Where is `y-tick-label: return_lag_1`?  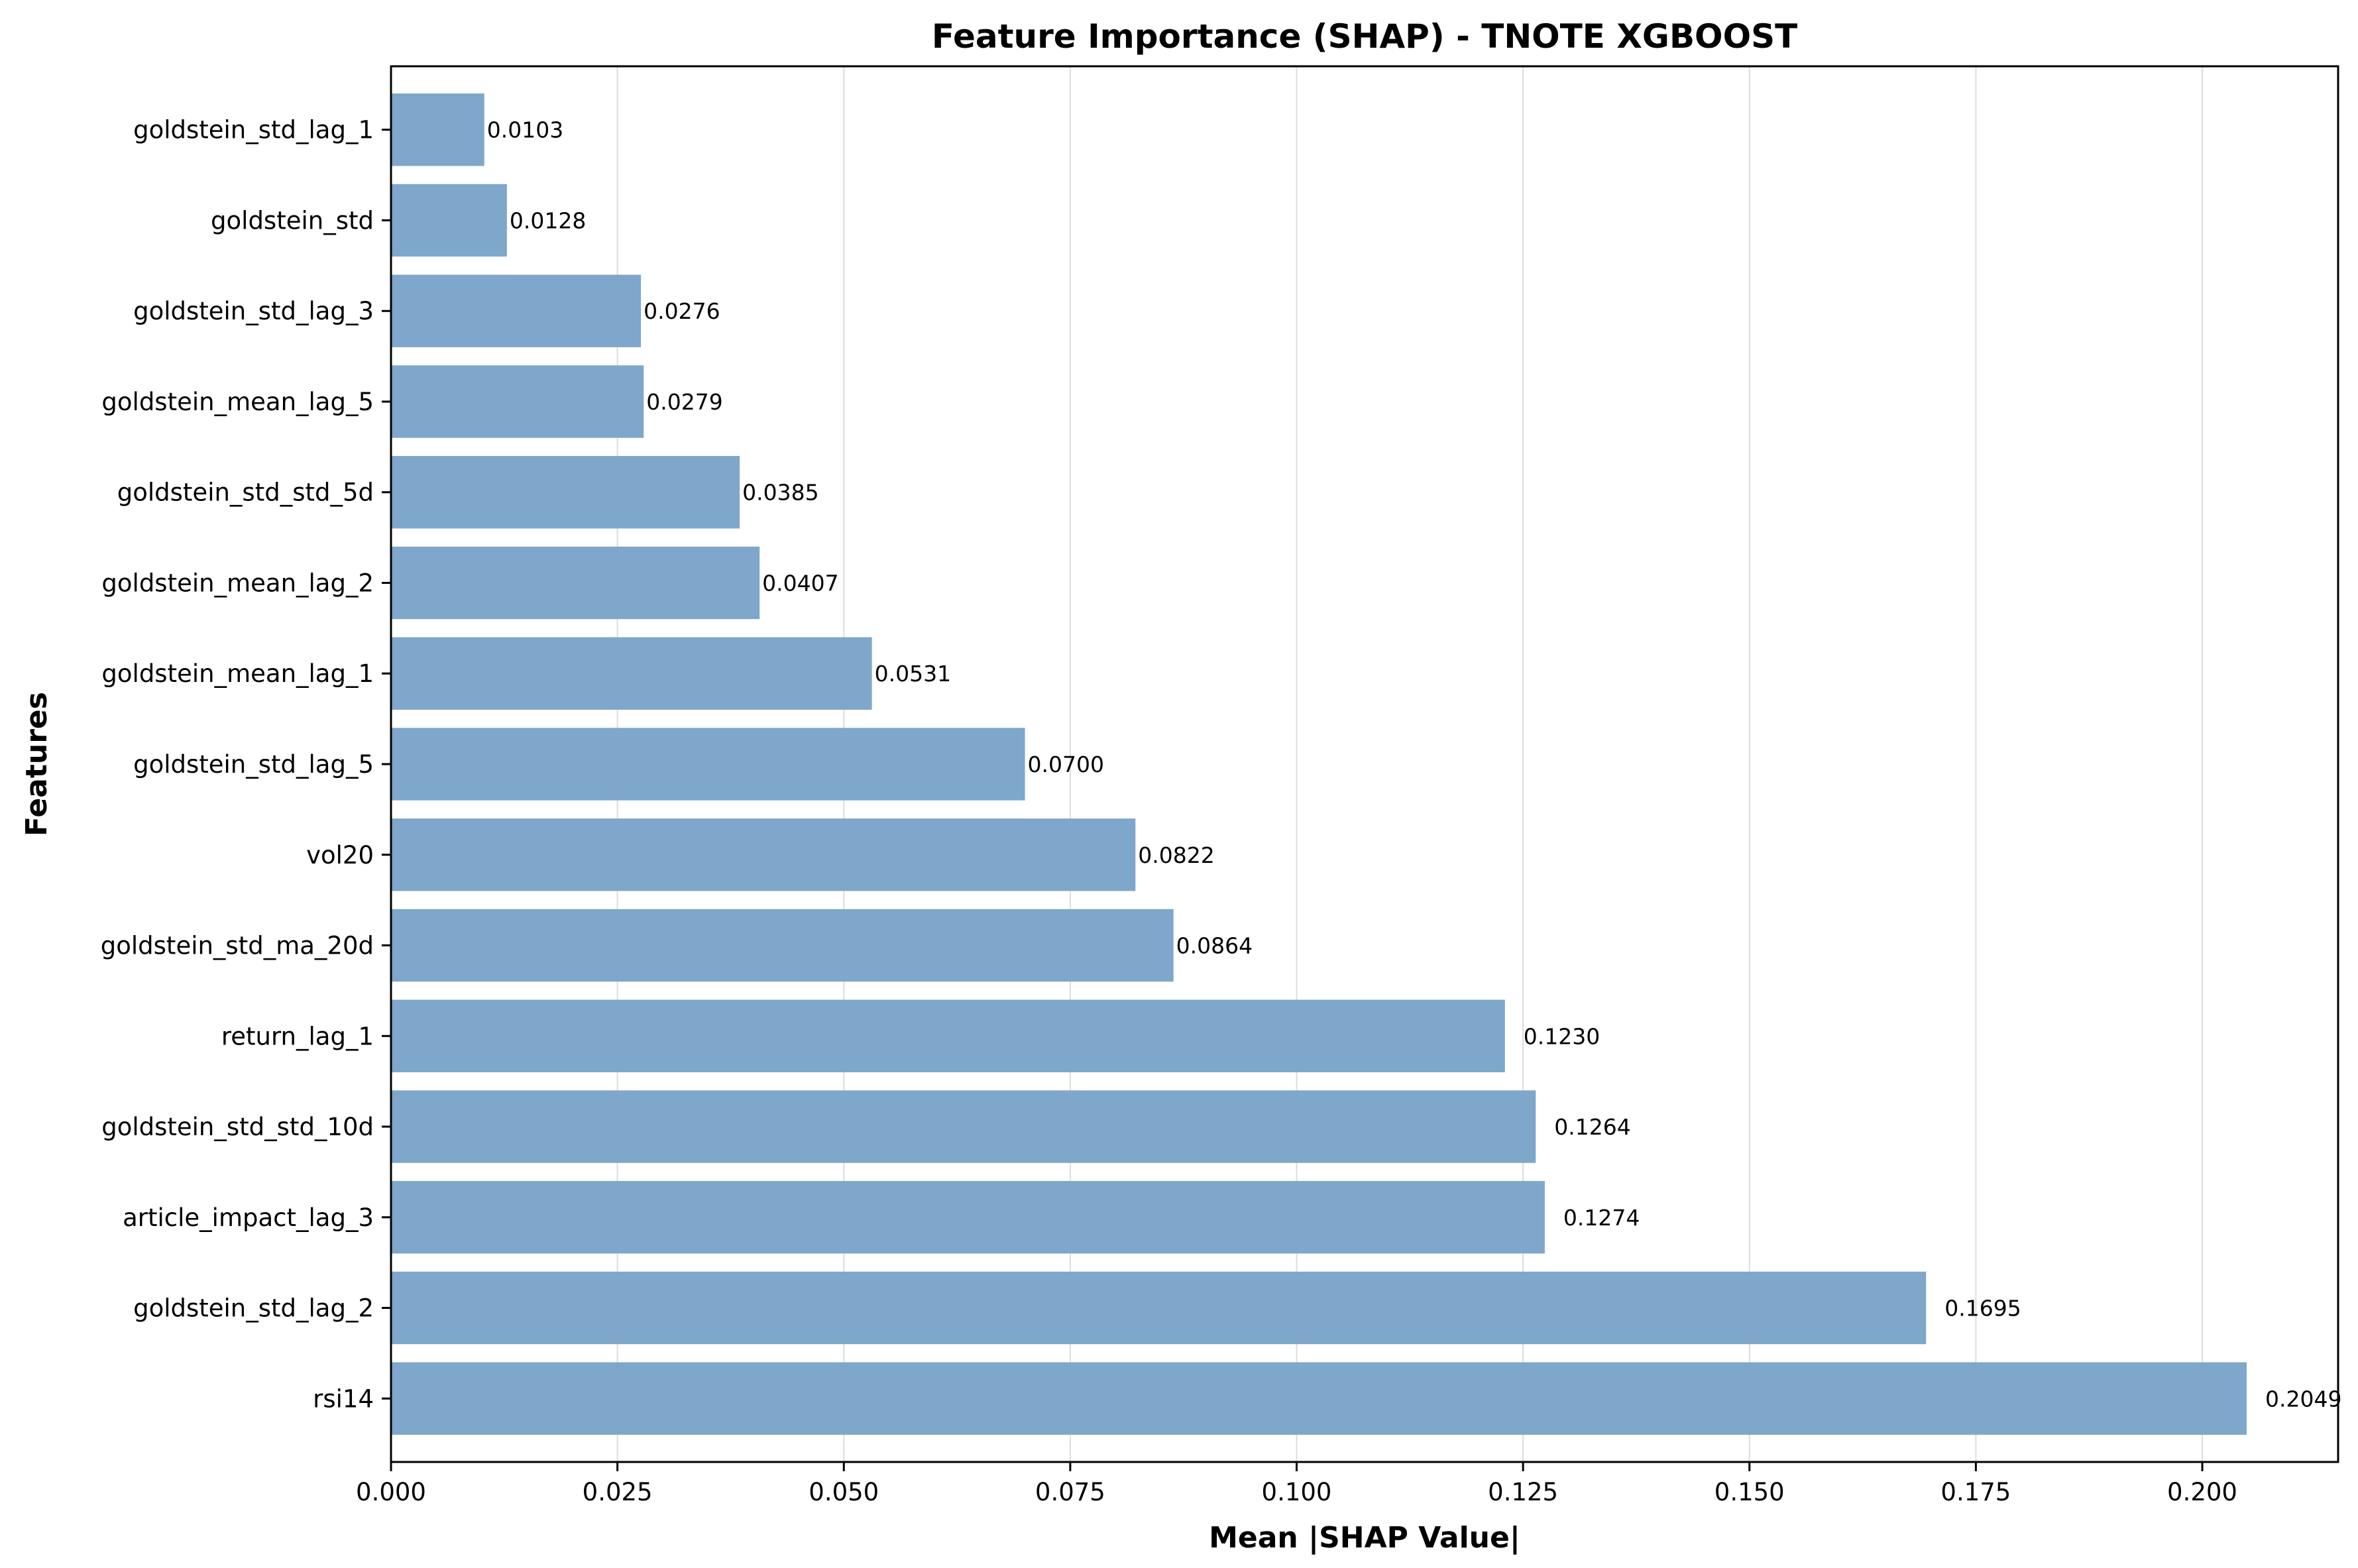 y-tick-label: return_lag_1 is located at coordinates (298, 1036).